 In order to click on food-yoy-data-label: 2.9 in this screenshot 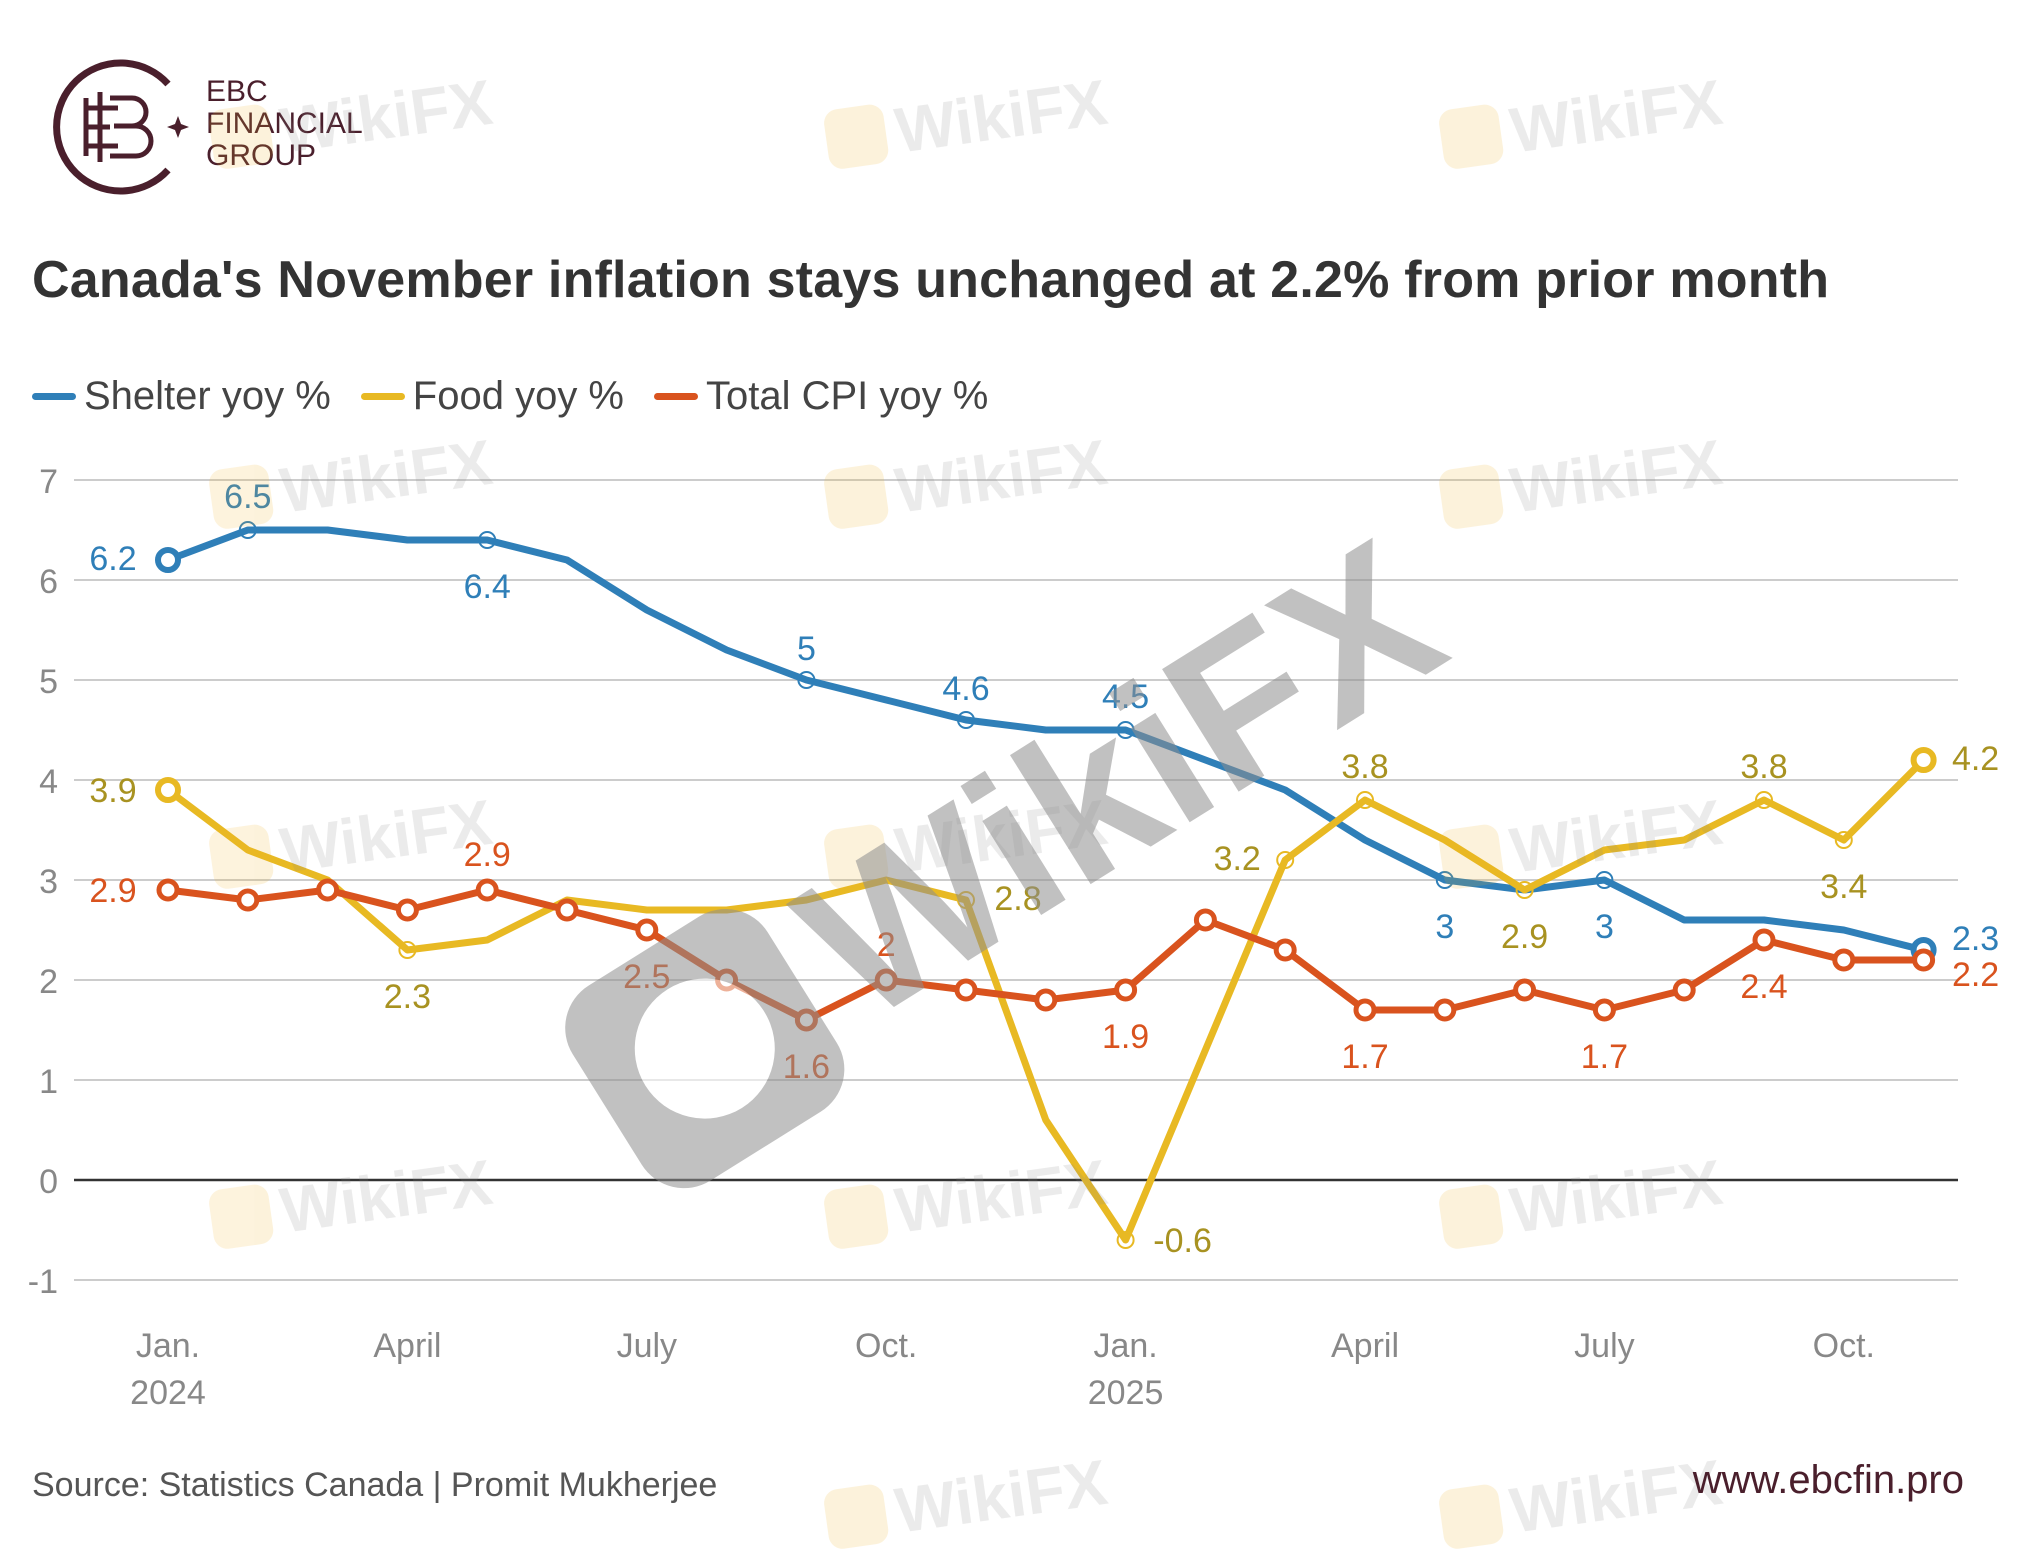, I will do `click(1524, 937)`.